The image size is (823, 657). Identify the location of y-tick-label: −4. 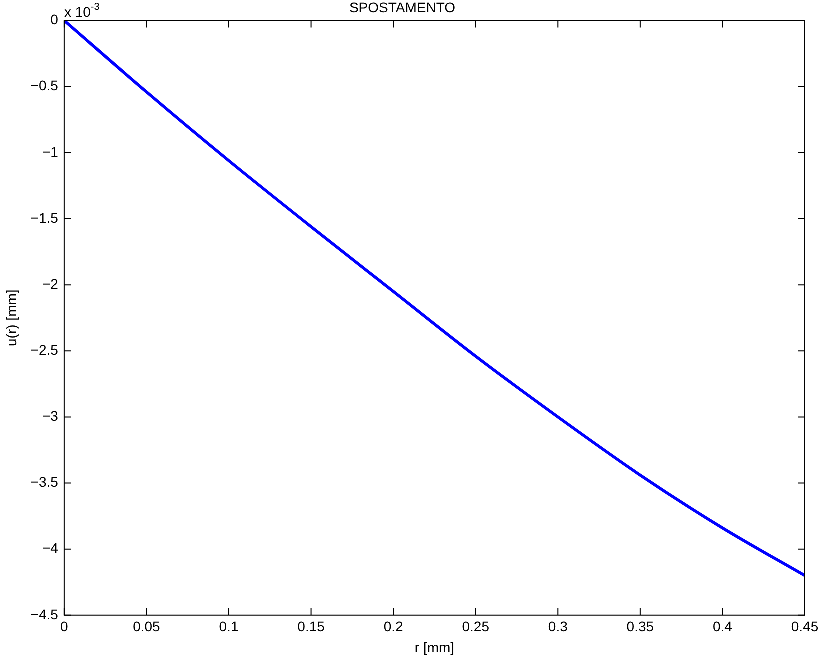
(50, 548).